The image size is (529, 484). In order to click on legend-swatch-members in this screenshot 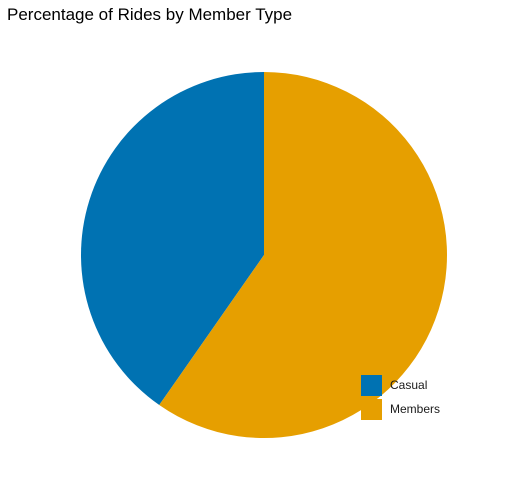, I will do `click(371, 409)`.